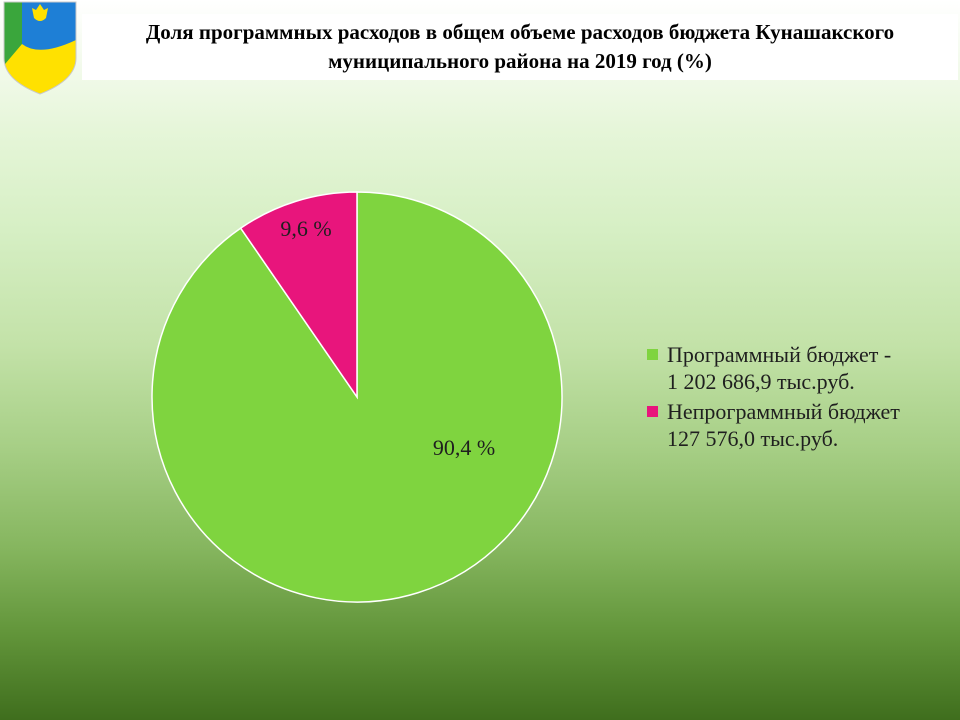  I want to click on emblem-yellow-field, so click(40, 66).